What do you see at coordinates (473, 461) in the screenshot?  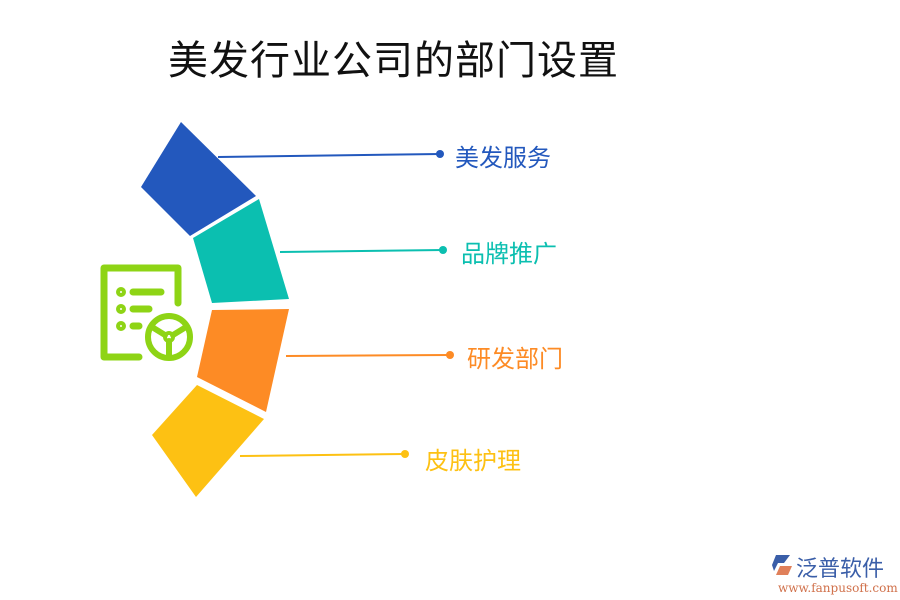 I see `department-label-4: 皮肤护理` at bounding box center [473, 461].